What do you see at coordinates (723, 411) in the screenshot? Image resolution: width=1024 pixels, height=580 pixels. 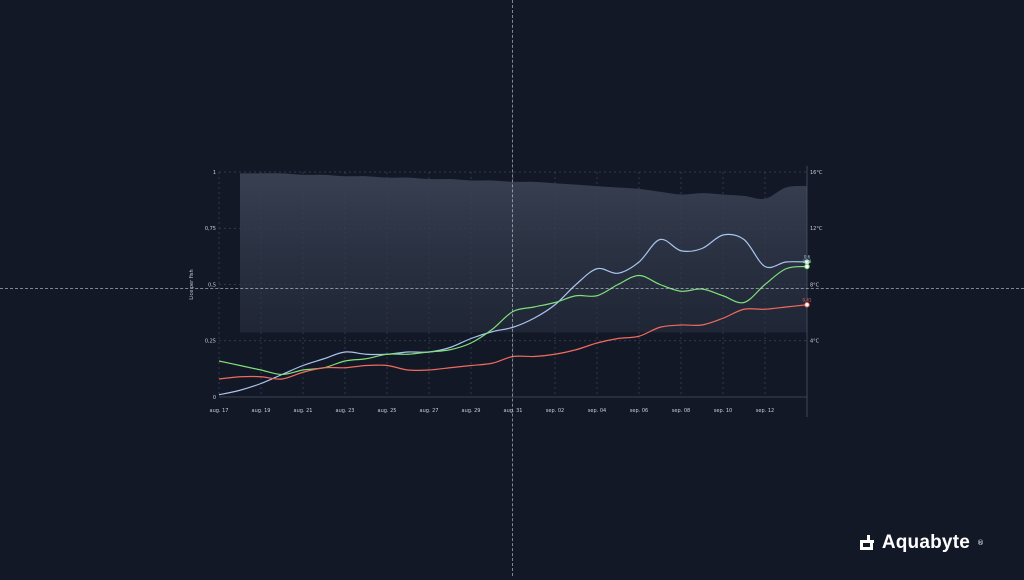 I see `x-tick-label: sep. 10` at bounding box center [723, 411].